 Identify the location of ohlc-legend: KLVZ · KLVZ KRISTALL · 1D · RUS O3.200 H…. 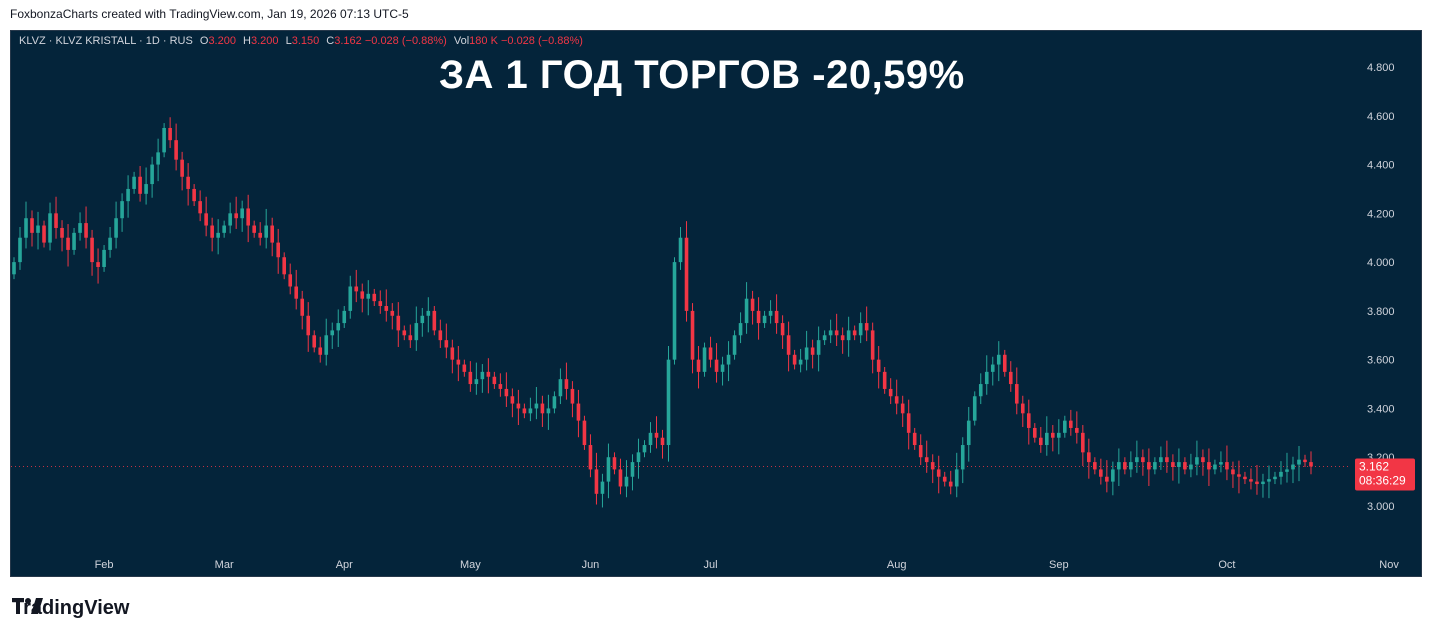
(301, 41).